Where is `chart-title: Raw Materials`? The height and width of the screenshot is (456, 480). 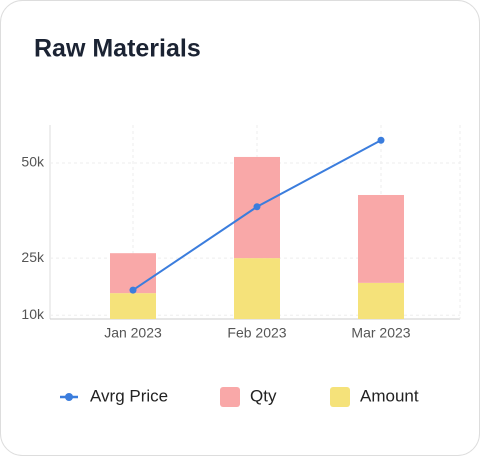 chart-title: Raw Materials is located at coordinates (117, 49).